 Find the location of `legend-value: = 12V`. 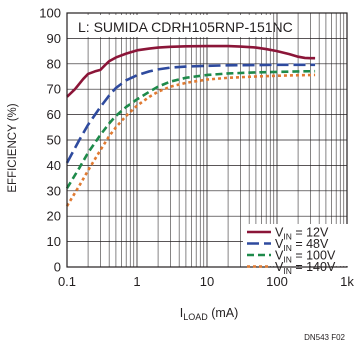

legend-value: = 12V is located at coordinates (310, 233).